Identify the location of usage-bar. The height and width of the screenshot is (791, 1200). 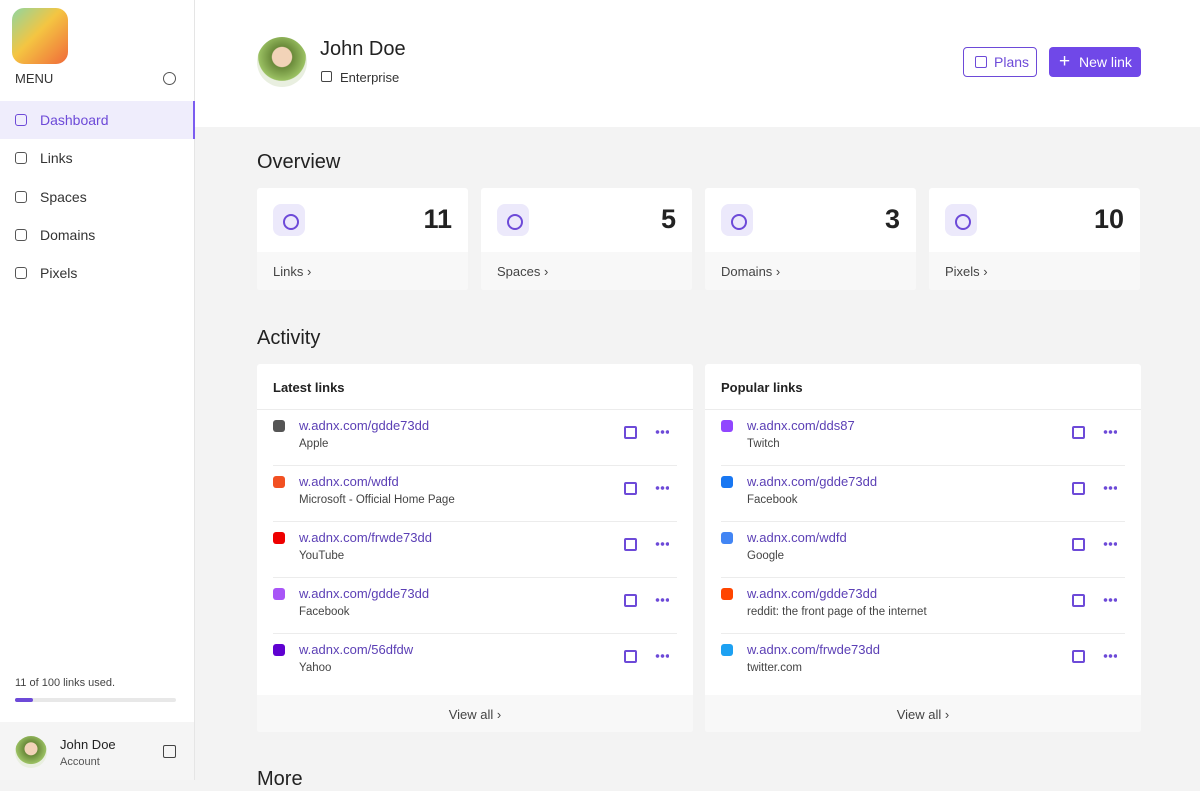
(24, 700).